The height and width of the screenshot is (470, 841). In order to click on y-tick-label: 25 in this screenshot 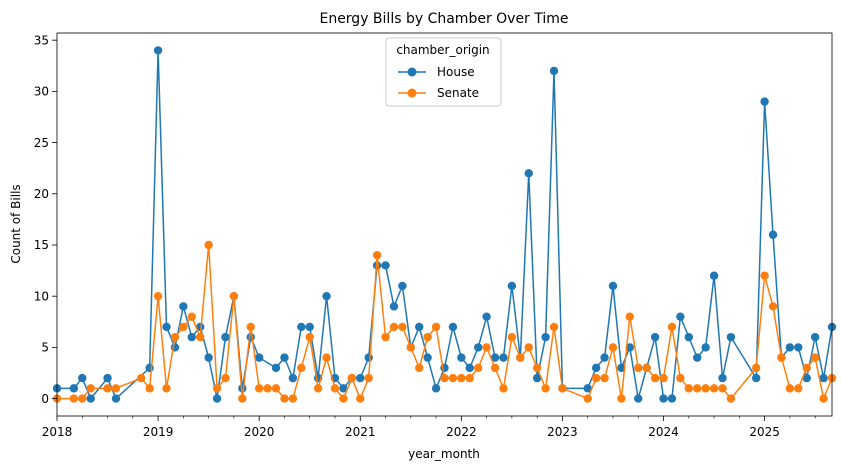, I will do `click(41, 143)`.